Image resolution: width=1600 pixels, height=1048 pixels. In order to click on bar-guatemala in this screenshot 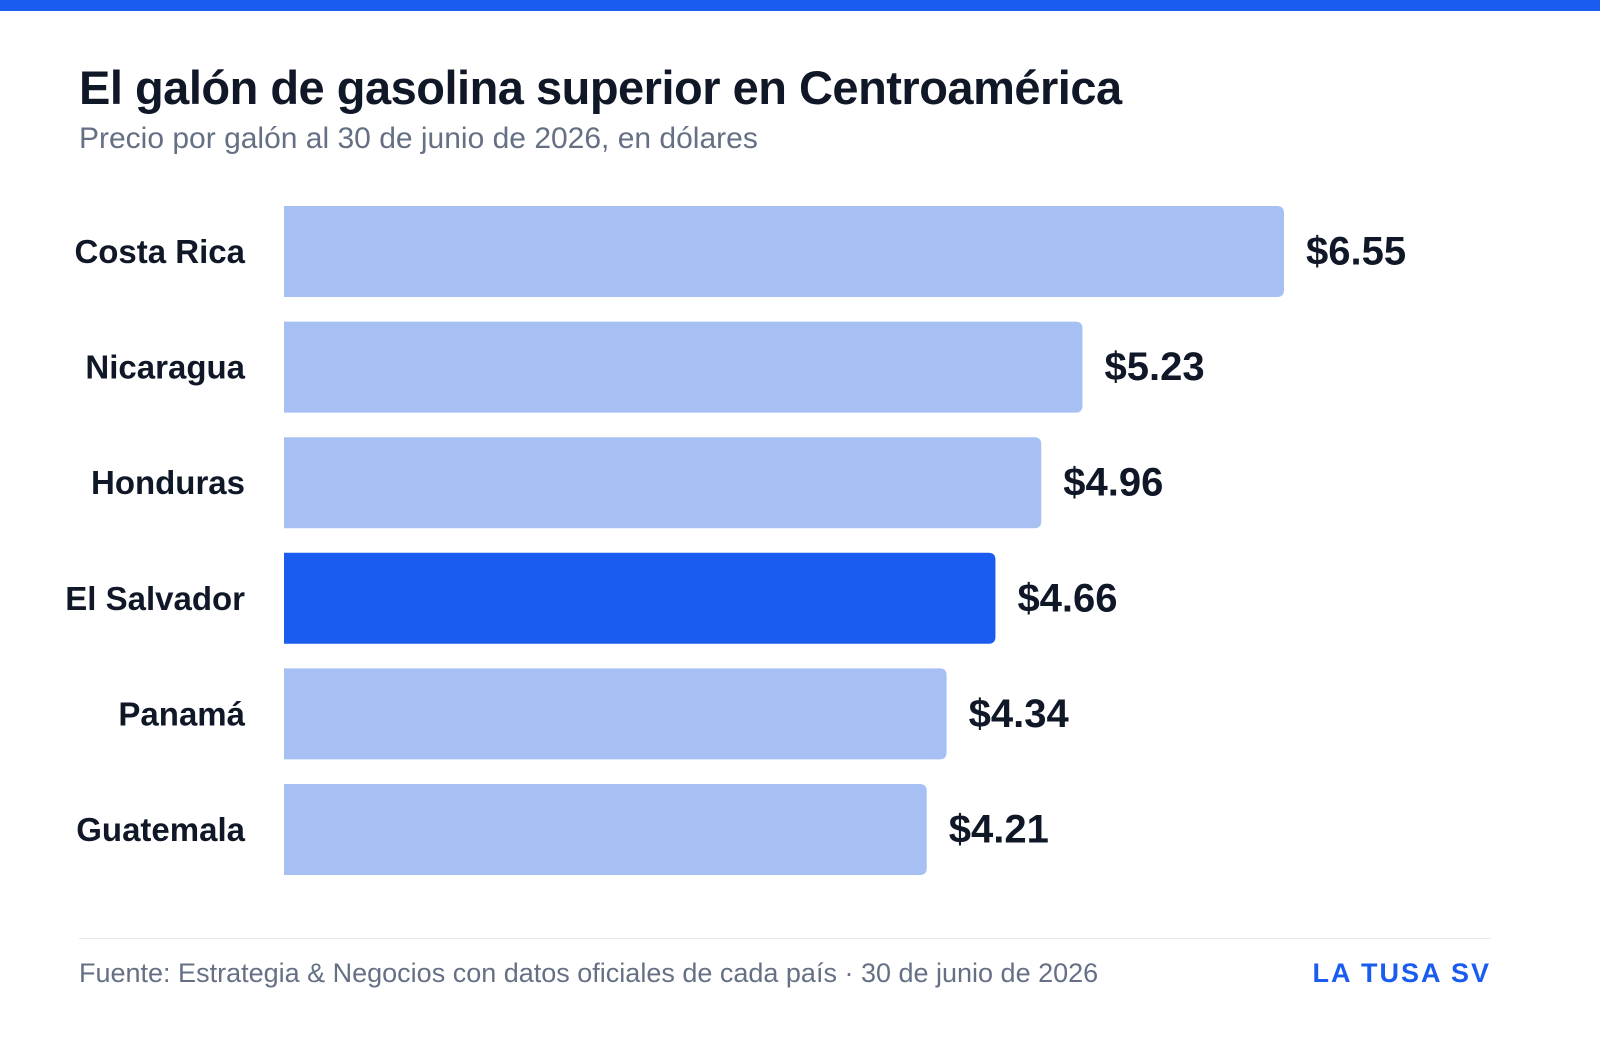, I will do `click(605, 829)`.